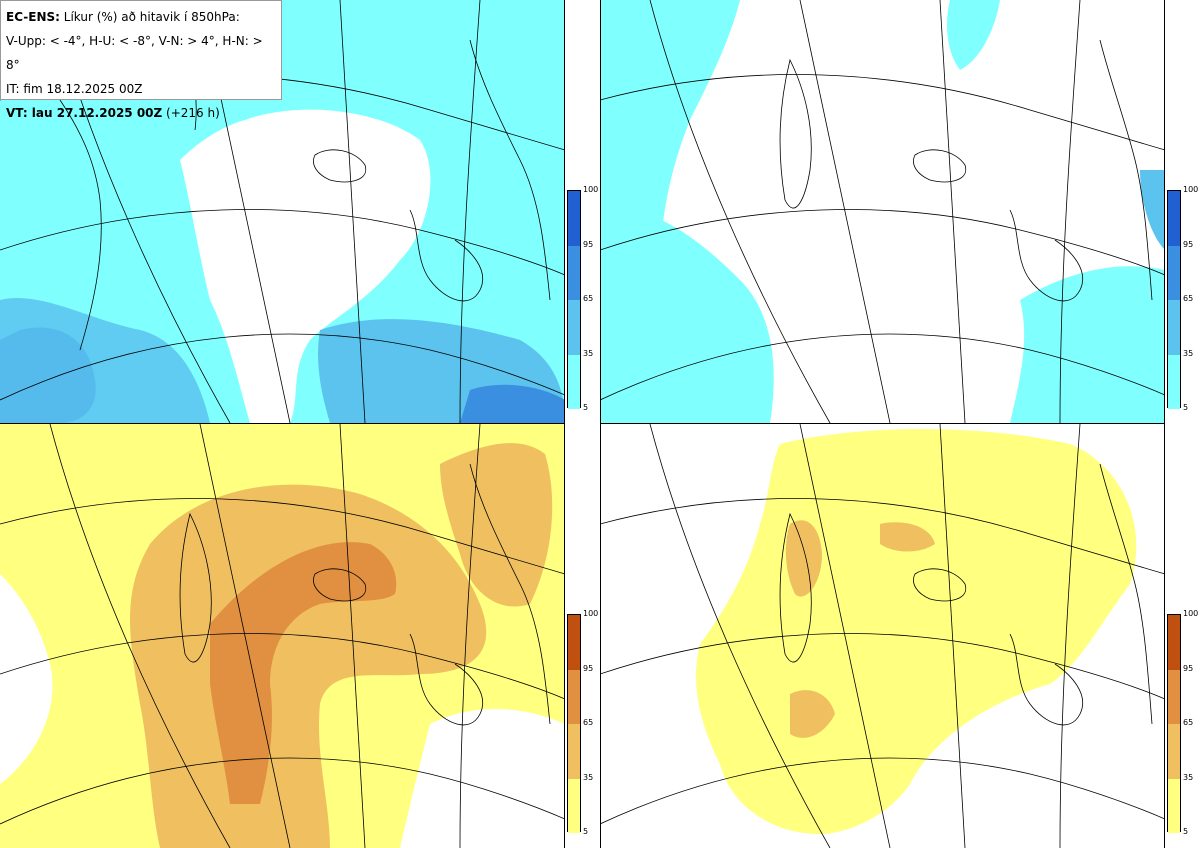 The width and height of the screenshot is (1200, 848). I want to click on panel-divider-vertical-left, so click(564, 424).